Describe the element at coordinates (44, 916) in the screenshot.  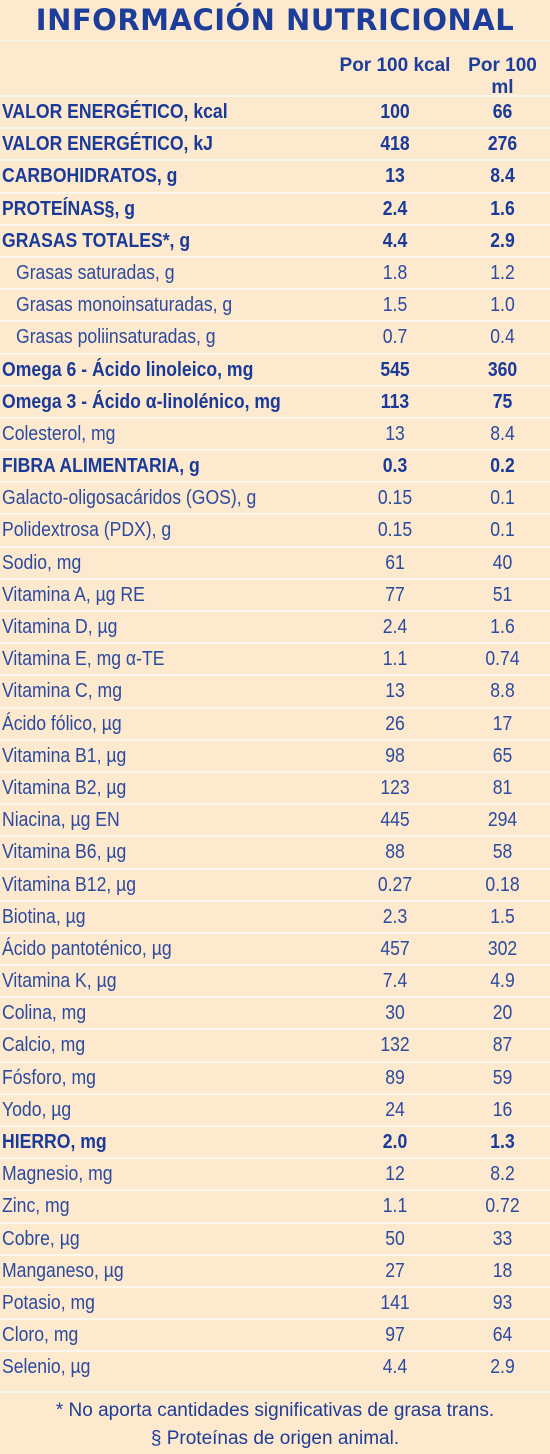
I see `nutrient-label: Biotina, µg` at that location.